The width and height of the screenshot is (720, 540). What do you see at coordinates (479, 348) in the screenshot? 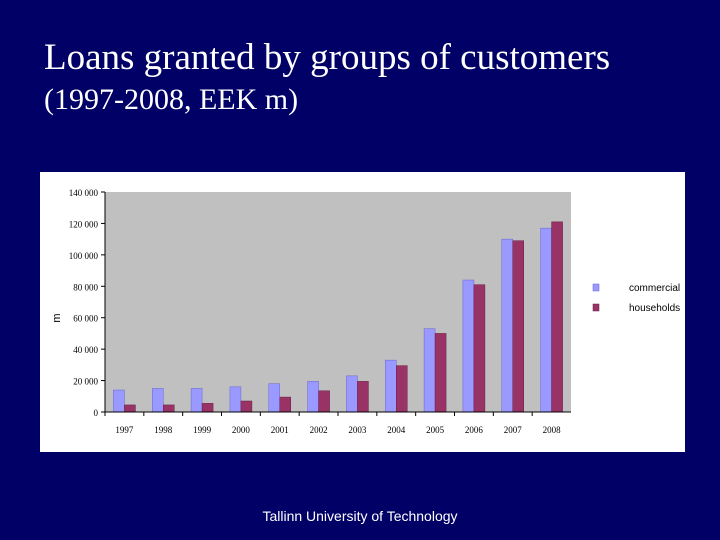
I see `bar-households-2006` at bounding box center [479, 348].